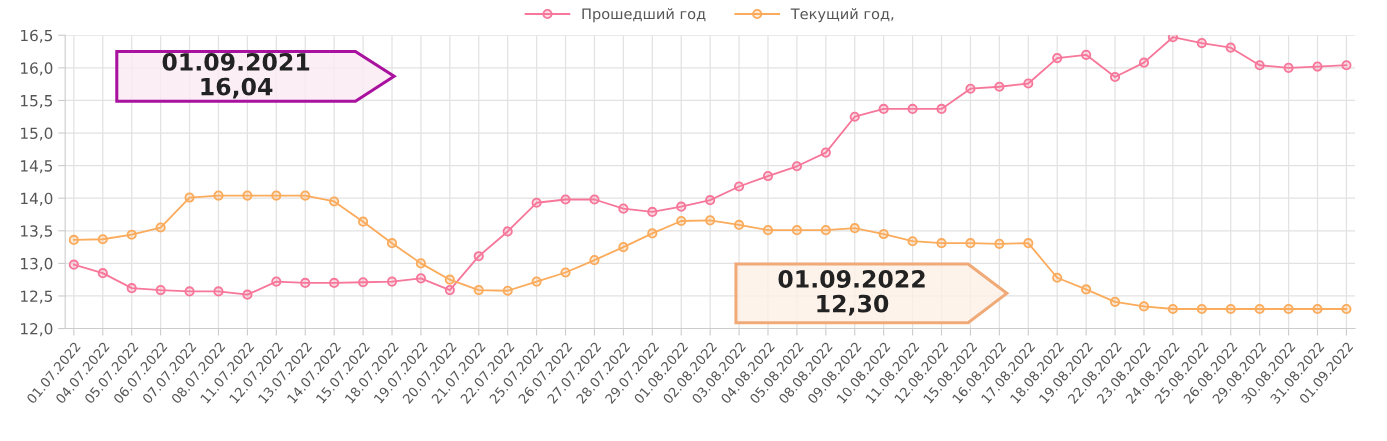  What do you see at coordinates (842, 15) in the screenshot?
I see `legend-label: Текущий год,` at bounding box center [842, 15].